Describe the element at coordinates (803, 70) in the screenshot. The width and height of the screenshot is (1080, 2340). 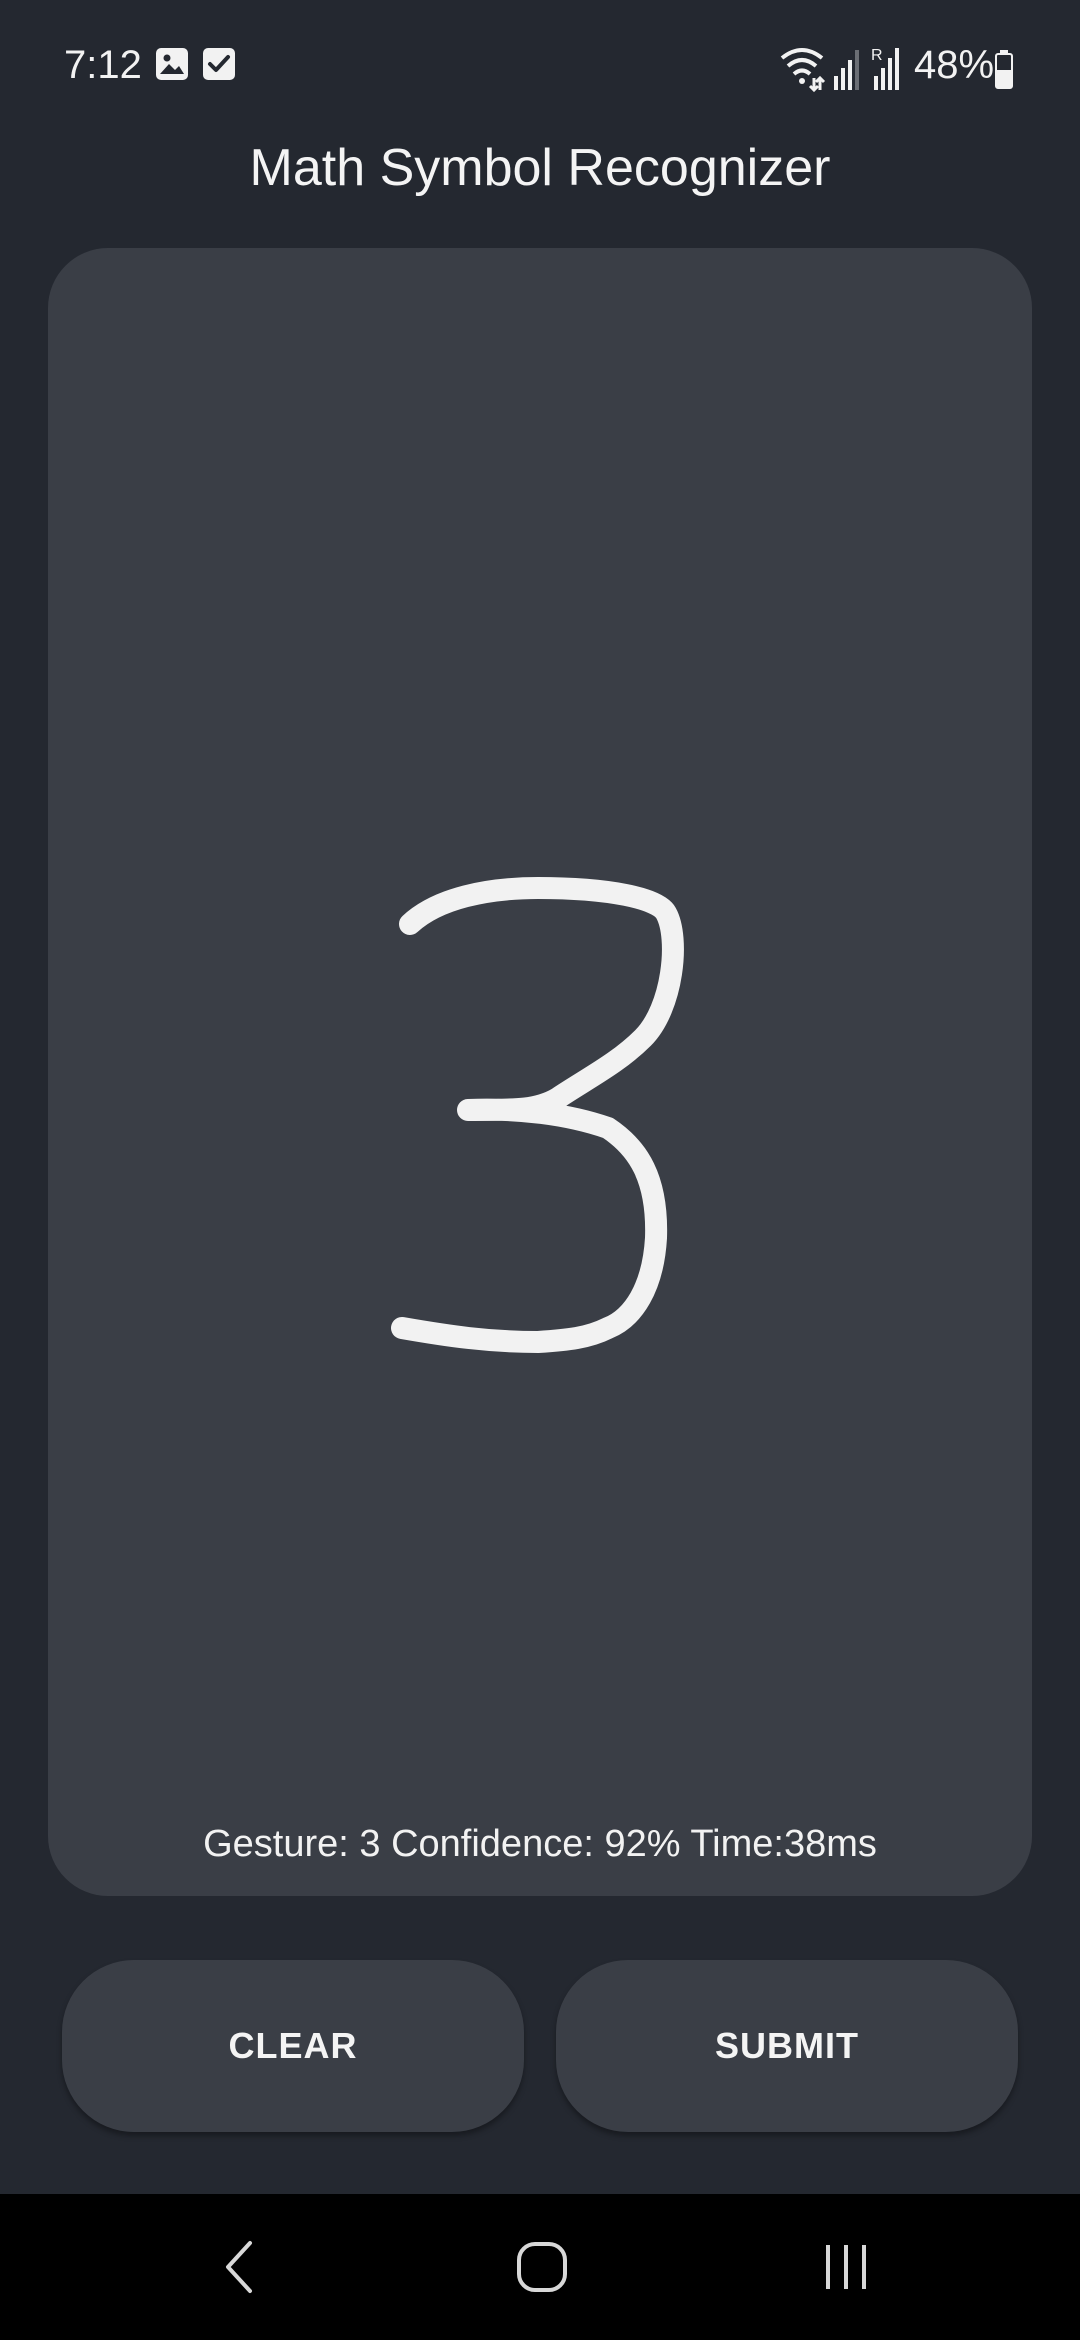
I see `wifi-icon` at that location.